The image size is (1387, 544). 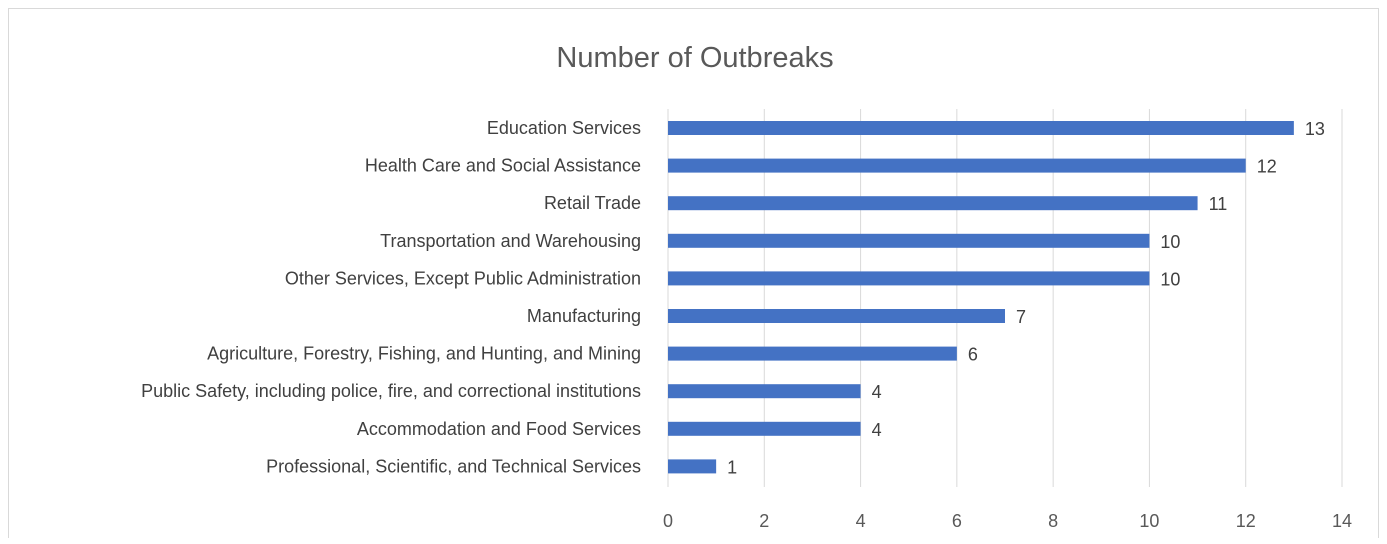 What do you see at coordinates (499, 429) in the screenshot?
I see `category-label: Accommodation and Food Services` at bounding box center [499, 429].